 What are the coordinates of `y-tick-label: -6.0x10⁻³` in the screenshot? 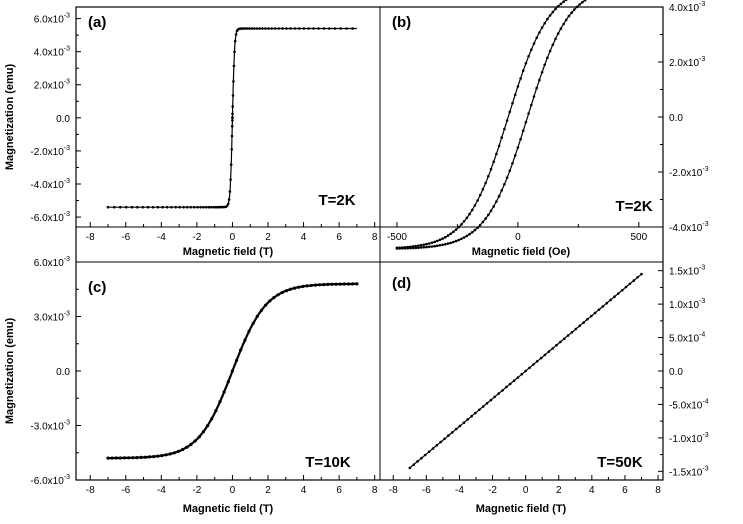 It's located at (50, 480).